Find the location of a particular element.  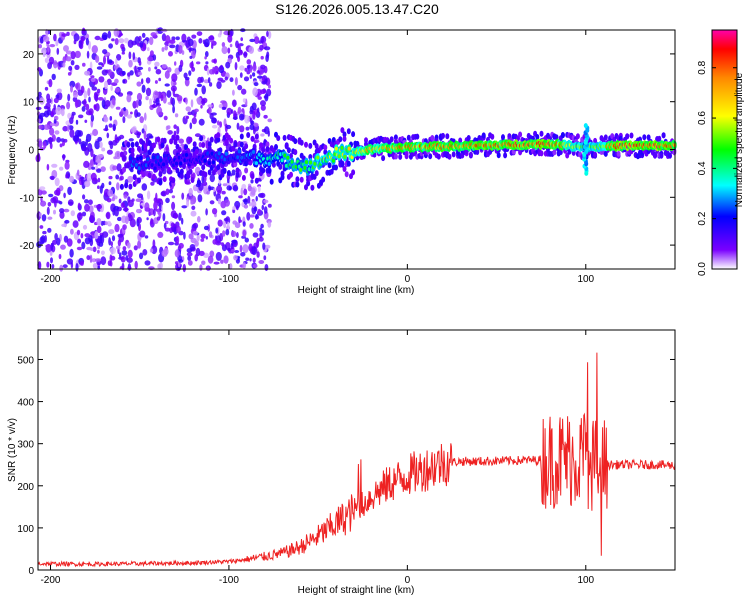

snr-y-tick-label: 500 is located at coordinates (25, 360).